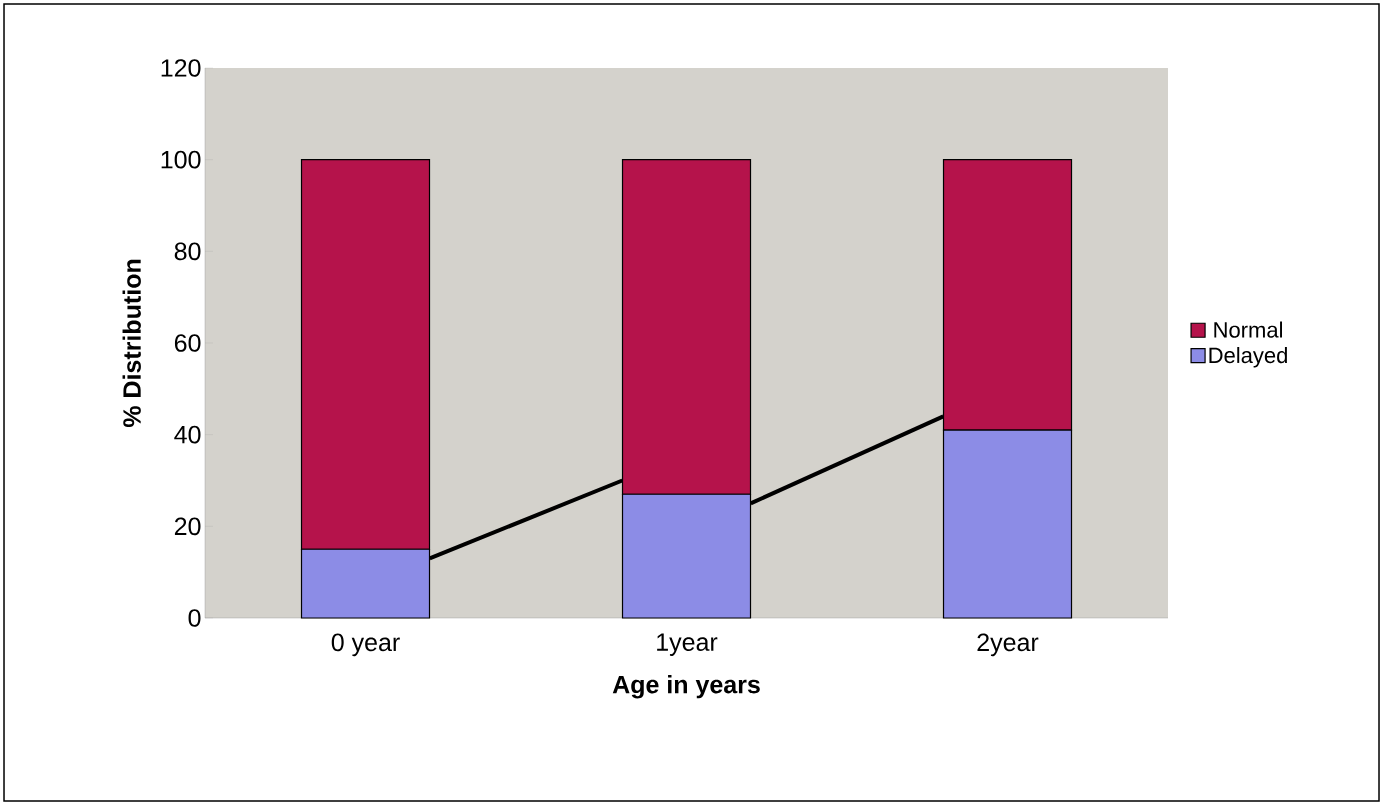  What do you see at coordinates (1008, 645) in the screenshot?
I see `x-tick-label: 2year` at bounding box center [1008, 645].